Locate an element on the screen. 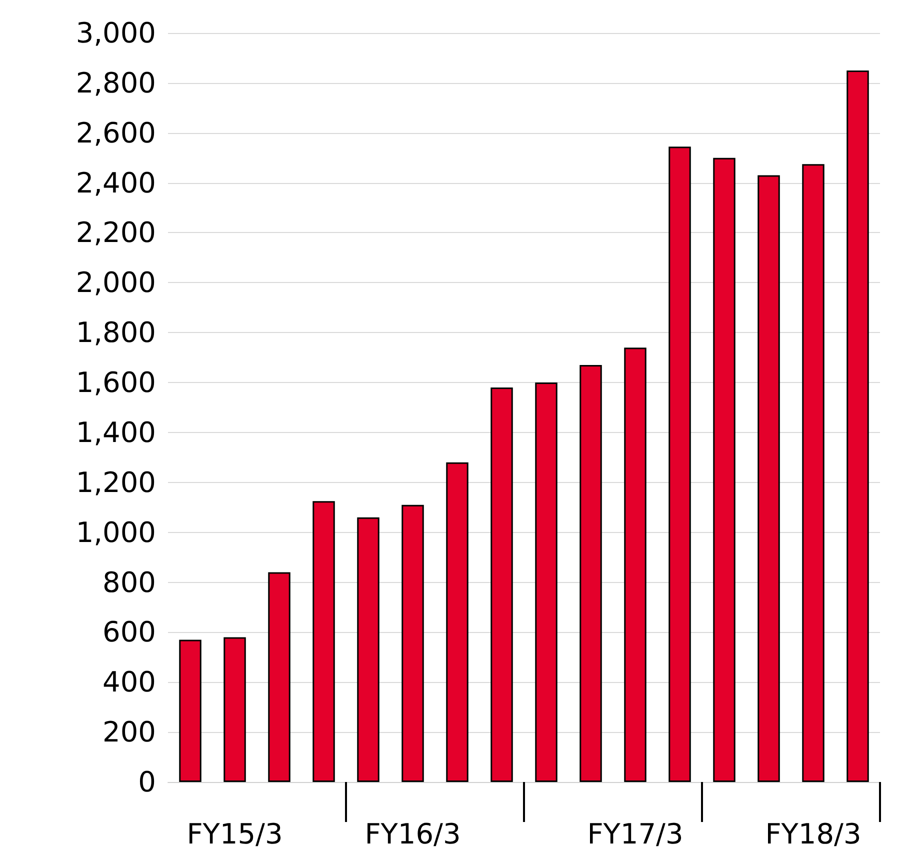 The width and height of the screenshot is (898, 857). x-tick-label: FY16/3 is located at coordinates (412, 834).